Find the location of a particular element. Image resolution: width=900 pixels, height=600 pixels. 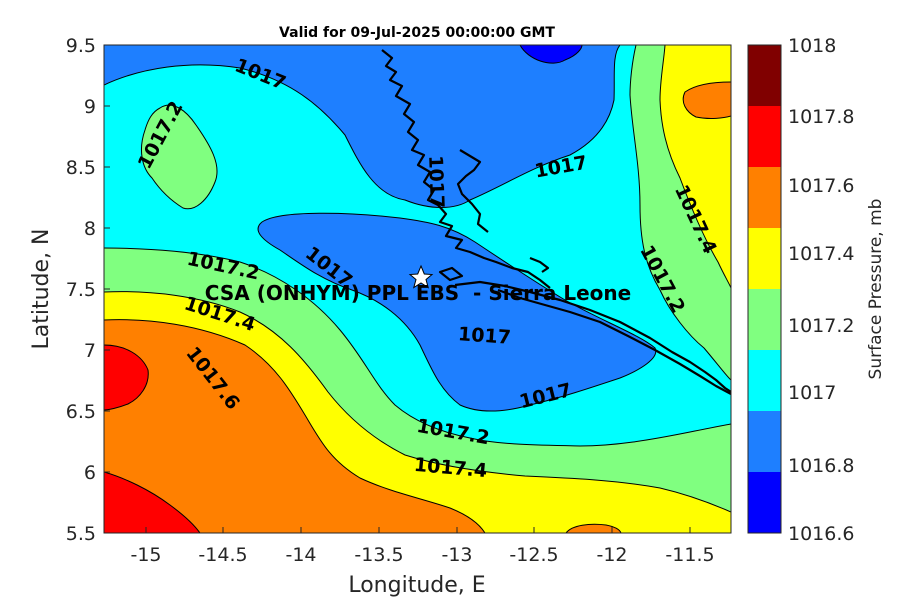

colorbar-tick-label: 1018 is located at coordinates (812, 46).